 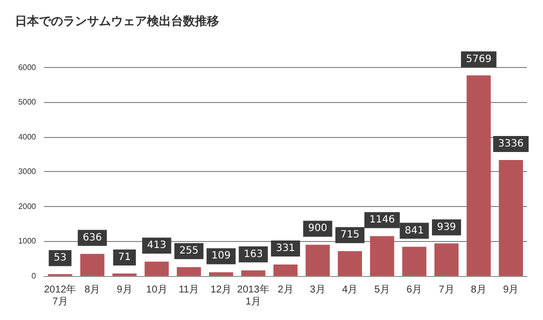 I want to click on x-tick-label: 3月, so click(x=318, y=290).